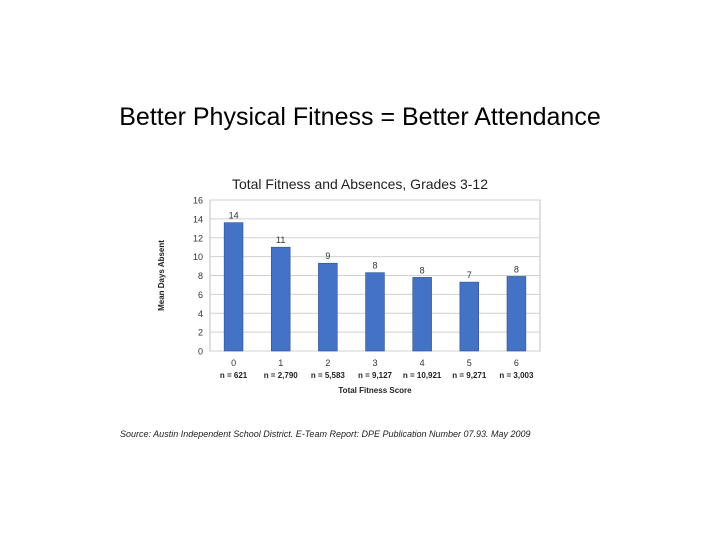 This screenshot has height=540, width=720. Describe the element at coordinates (281, 375) in the screenshot. I see `sample-size-label: n = 2,790` at that location.